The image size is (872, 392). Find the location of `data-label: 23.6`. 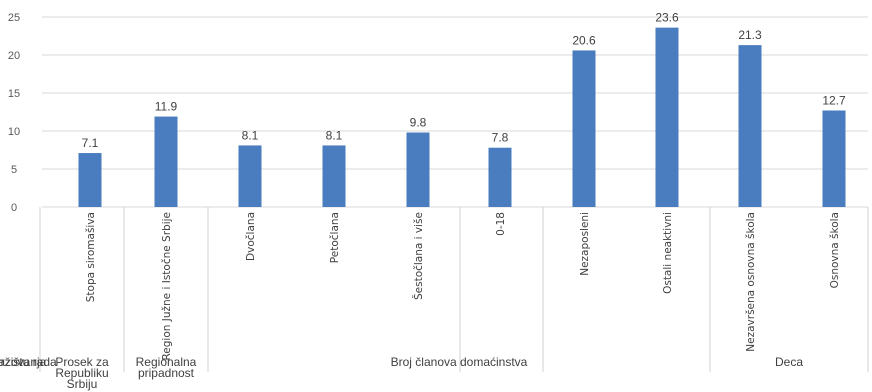

data-label: 23.6 is located at coordinates (667, 18).